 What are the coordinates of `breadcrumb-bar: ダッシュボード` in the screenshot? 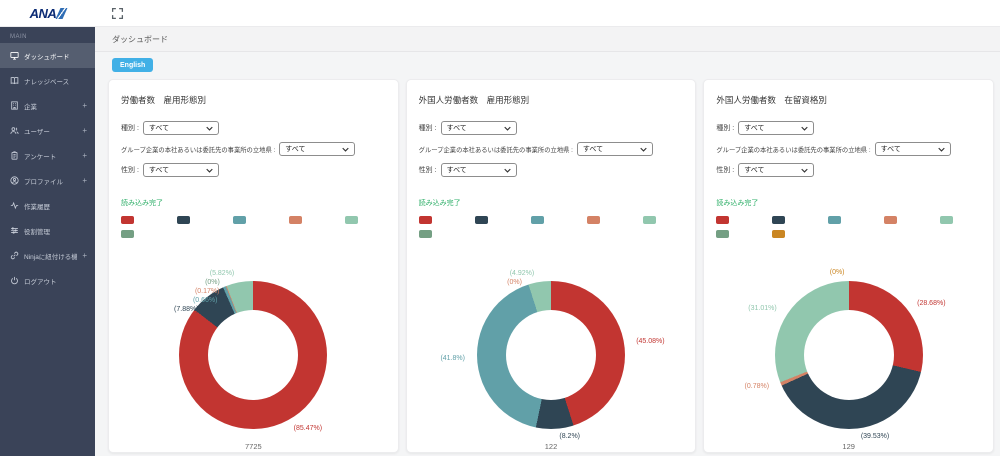 It's located at (547, 39).